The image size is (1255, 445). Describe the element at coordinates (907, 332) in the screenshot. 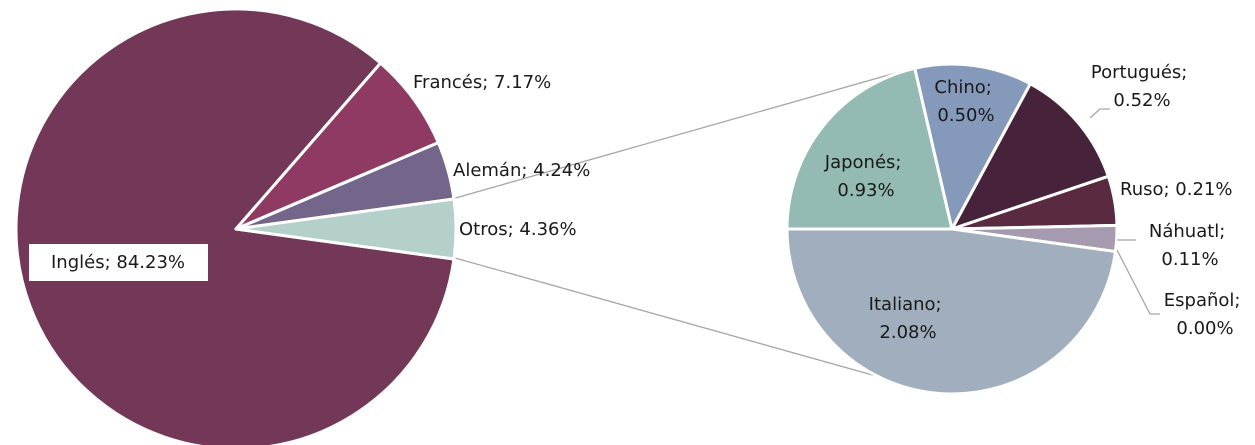

I see `label-line: 2.08%` at that location.